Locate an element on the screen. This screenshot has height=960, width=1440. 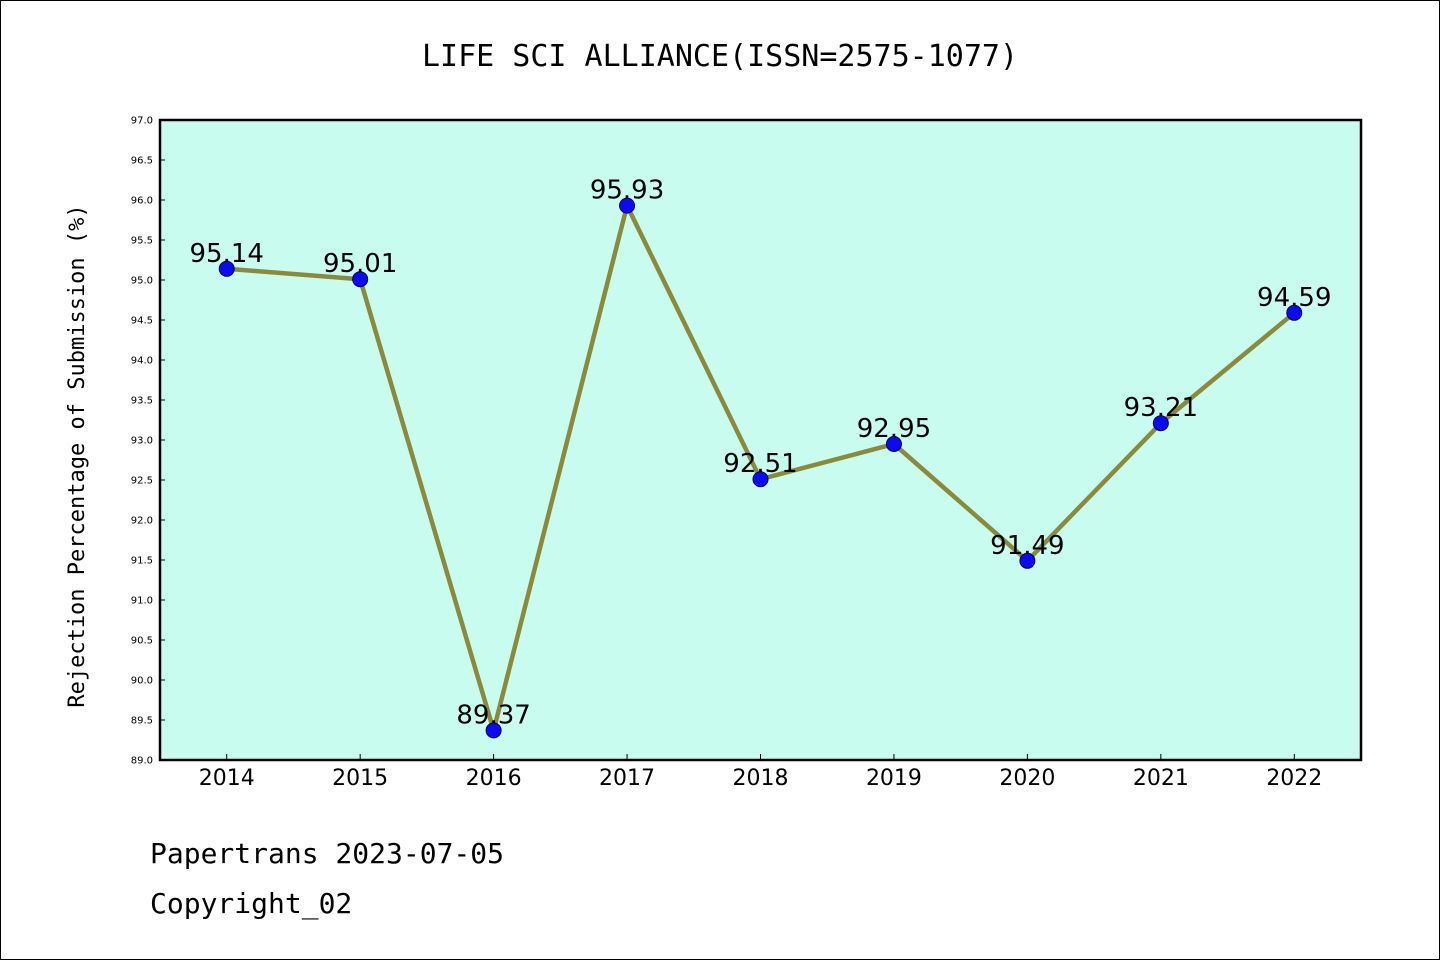
y-tick-label: 93.0 is located at coordinates (142, 441).